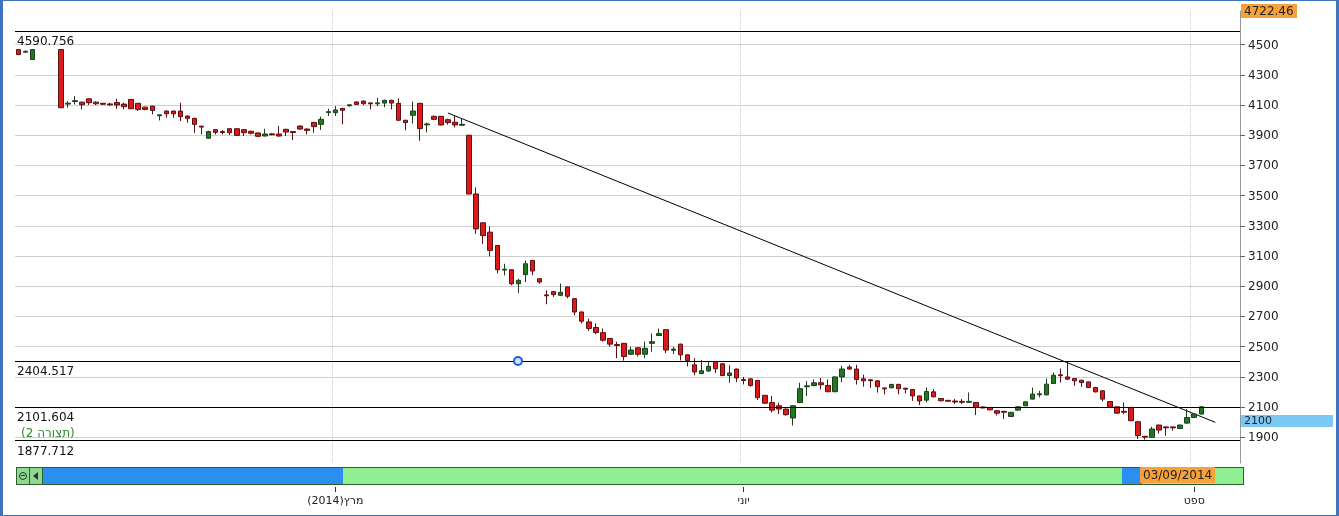 This screenshot has height=516, width=1339. Describe the element at coordinates (48, 433) in the screenshot. I see `annotation: (תצורה 2)` at that location.